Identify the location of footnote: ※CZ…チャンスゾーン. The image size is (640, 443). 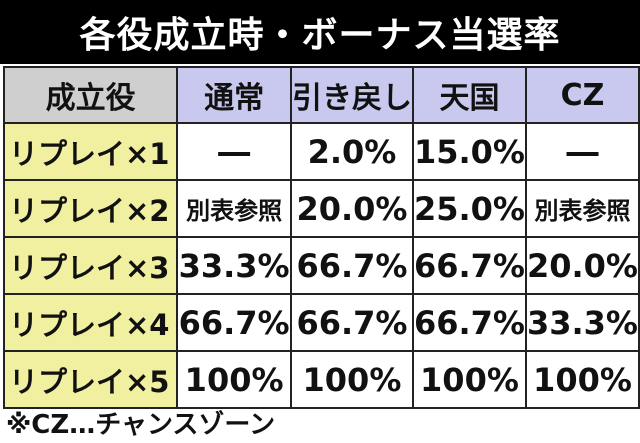
(141, 424).